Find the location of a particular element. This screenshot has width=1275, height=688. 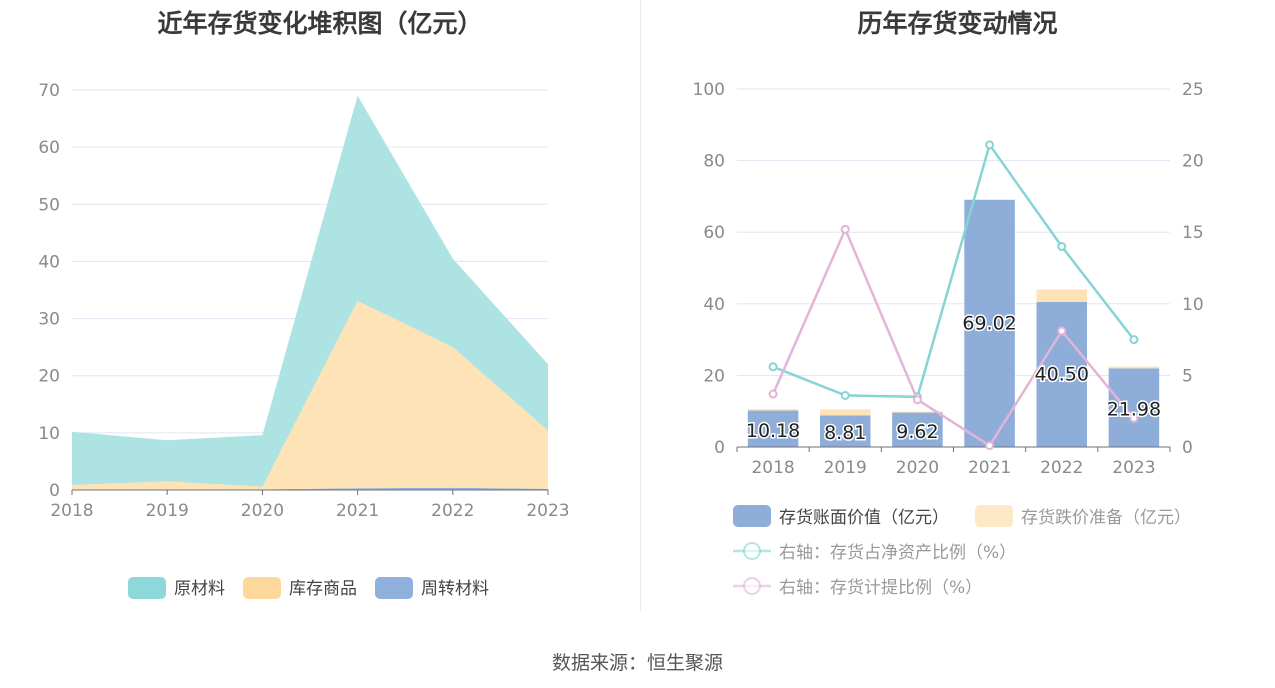

bar-data-label: 21.98 is located at coordinates (1134, 410).